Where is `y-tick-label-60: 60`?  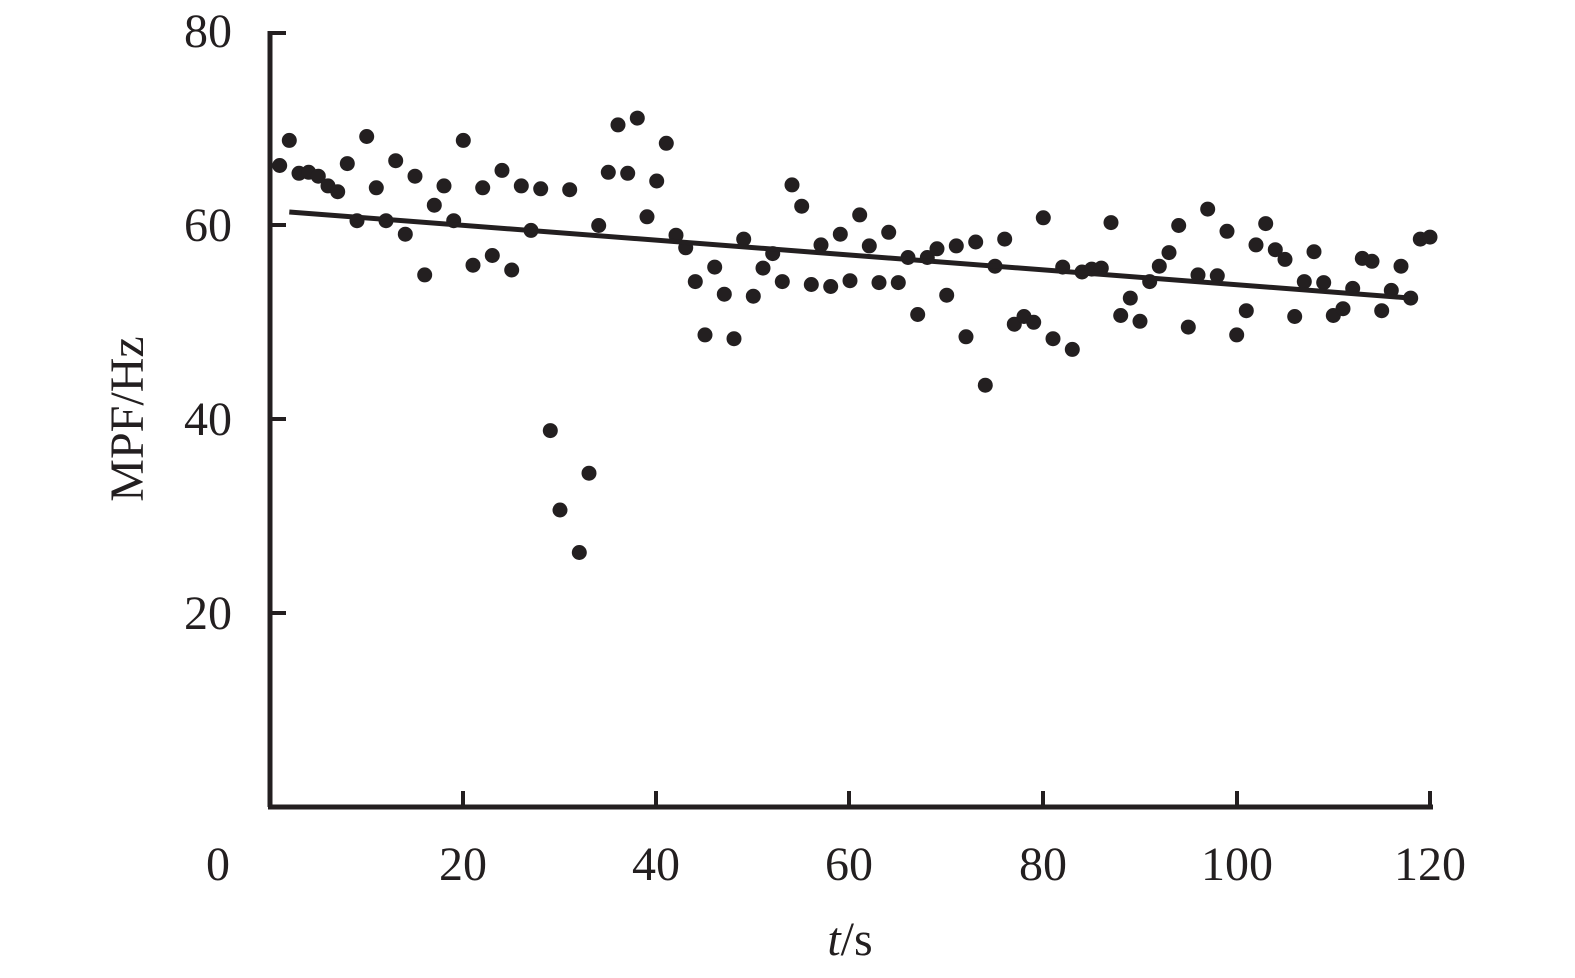
y-tick-label-60: 60 is located at coordinates (208, 225).